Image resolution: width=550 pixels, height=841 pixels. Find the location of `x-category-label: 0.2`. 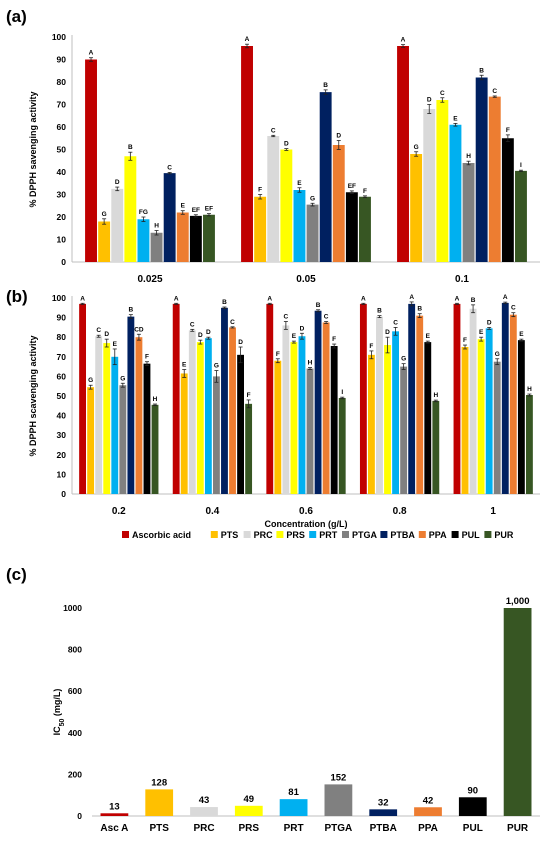

x-category-label: 0.2 is located at coordinates (119, 511).